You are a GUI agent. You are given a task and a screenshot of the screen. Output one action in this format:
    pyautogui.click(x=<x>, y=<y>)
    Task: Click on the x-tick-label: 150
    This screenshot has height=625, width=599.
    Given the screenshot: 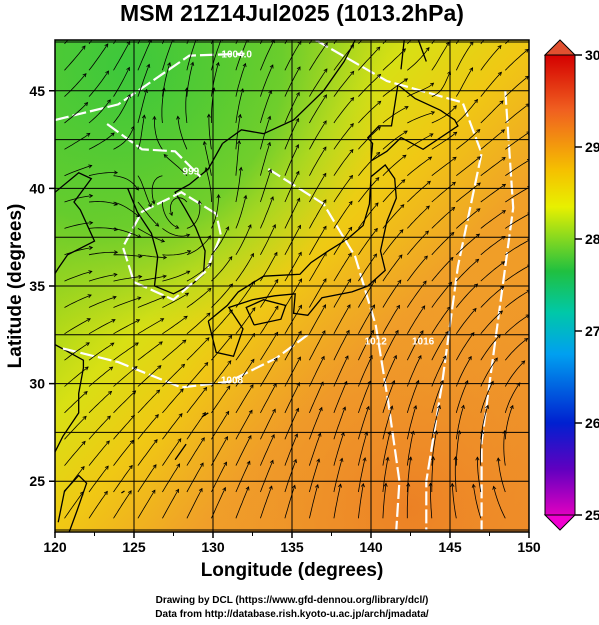 What is the action you would take?
    pyautogui.click(x=529, y=547)
    